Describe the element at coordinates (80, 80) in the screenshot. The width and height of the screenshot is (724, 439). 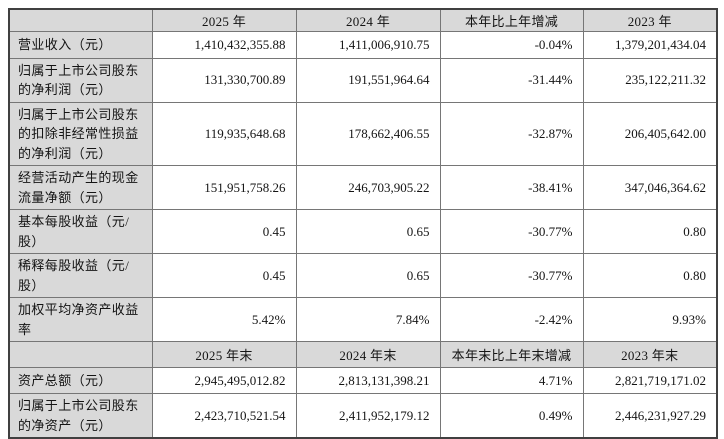
I see `row-label: 归属于上市公司股东的净利润（元）` at that location.